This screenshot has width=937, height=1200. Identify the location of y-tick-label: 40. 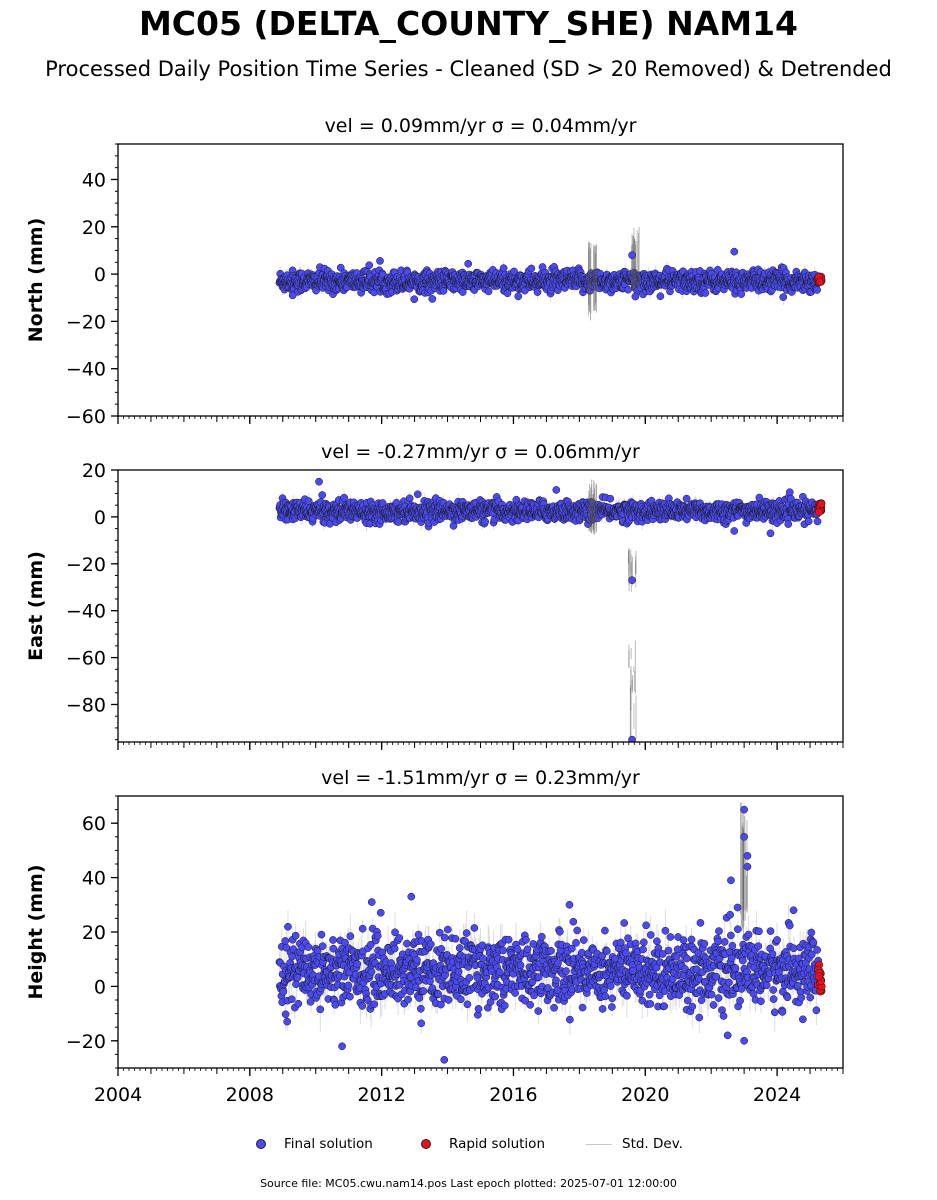
(94, 180).